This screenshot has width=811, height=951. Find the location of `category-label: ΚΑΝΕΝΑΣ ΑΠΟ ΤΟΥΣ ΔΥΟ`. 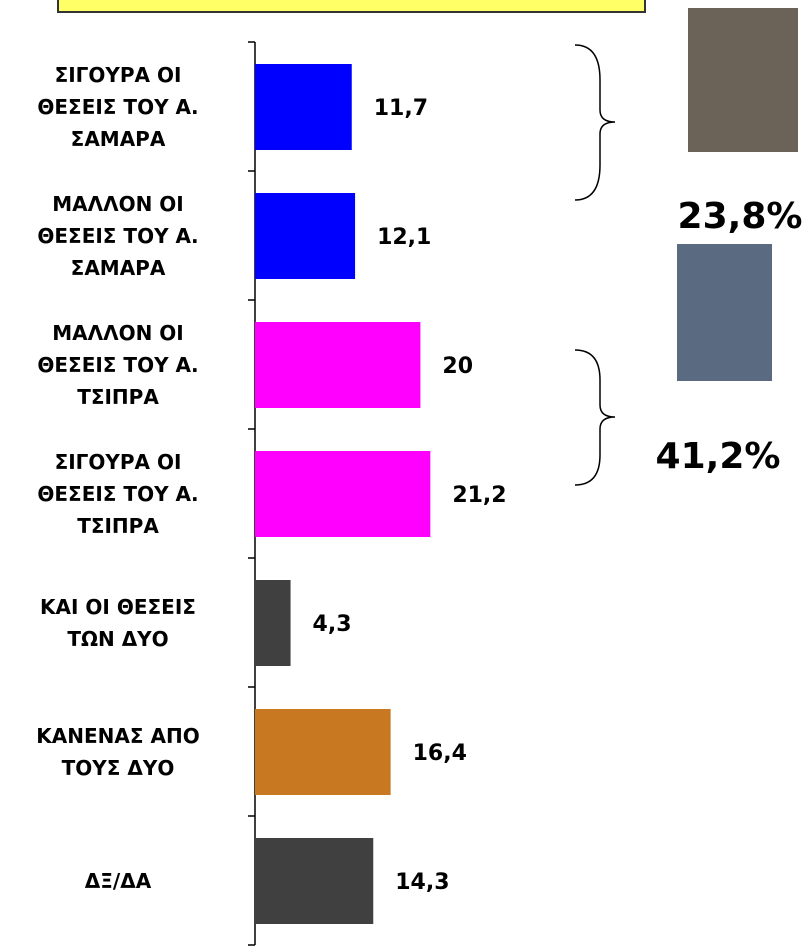

category-label: ΚΑΝΕΝΑΣ ΑΠΟ ΤΟΥΣ ΔΥΟ is located at coordinates (118, 752).